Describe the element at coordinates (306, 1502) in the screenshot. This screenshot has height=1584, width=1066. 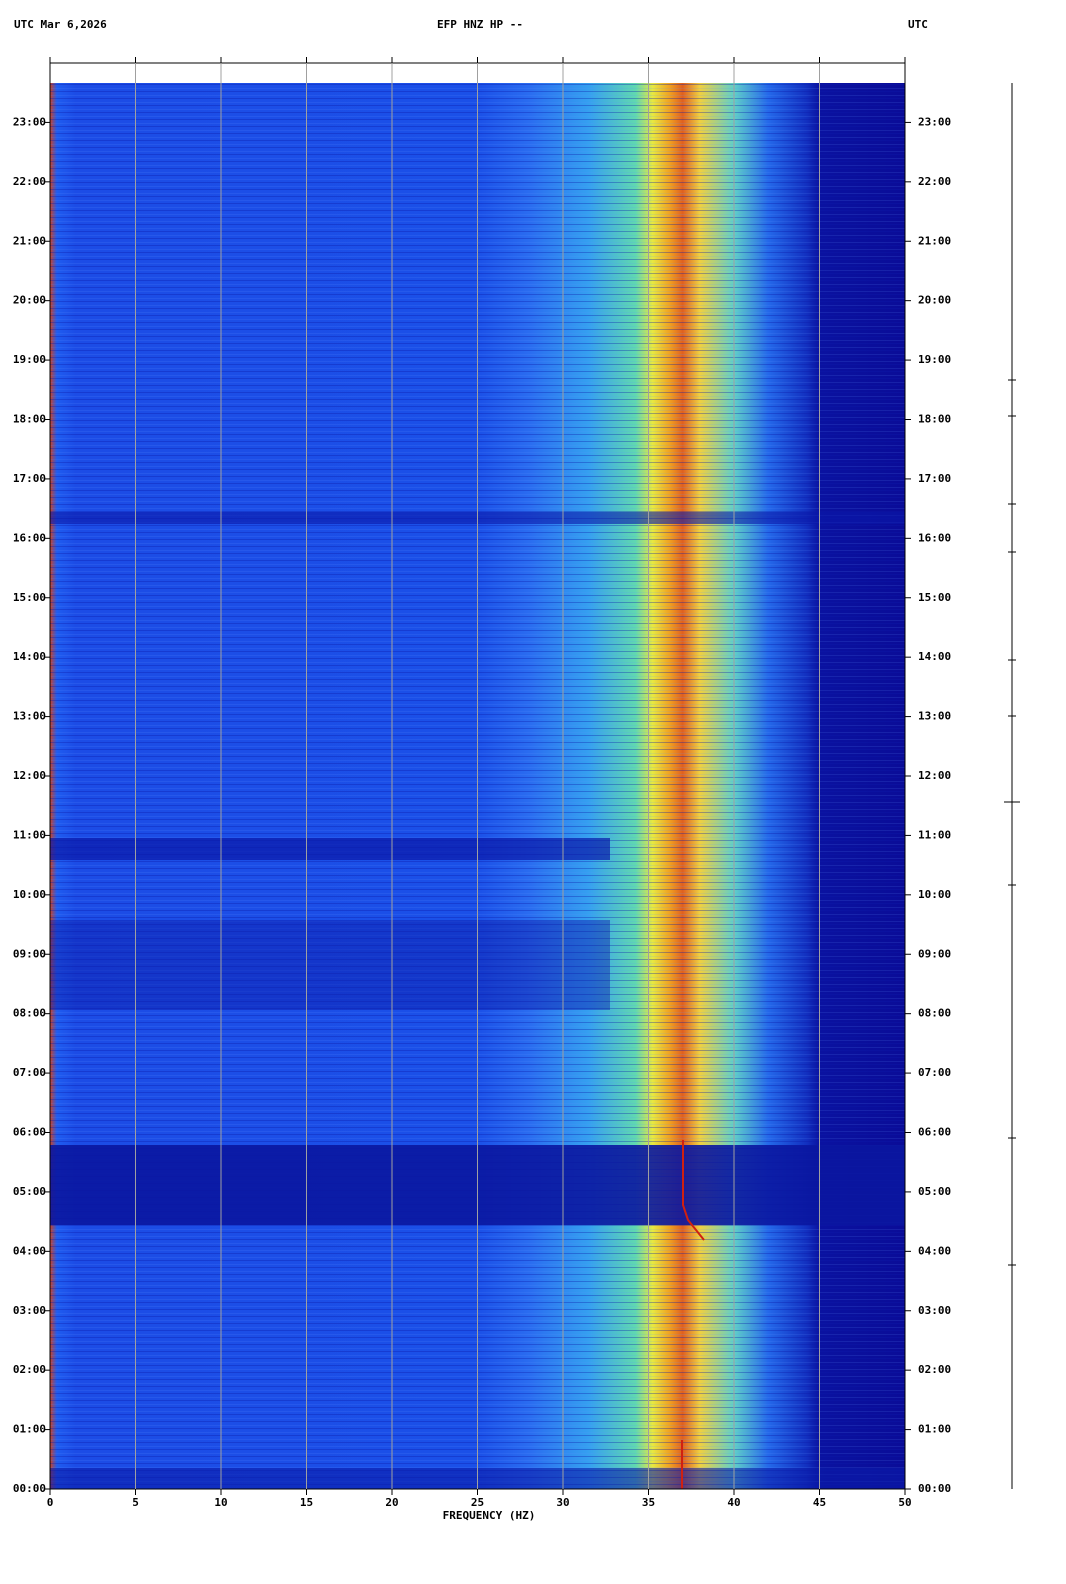
I see `x-tick-label: 15` at that location.